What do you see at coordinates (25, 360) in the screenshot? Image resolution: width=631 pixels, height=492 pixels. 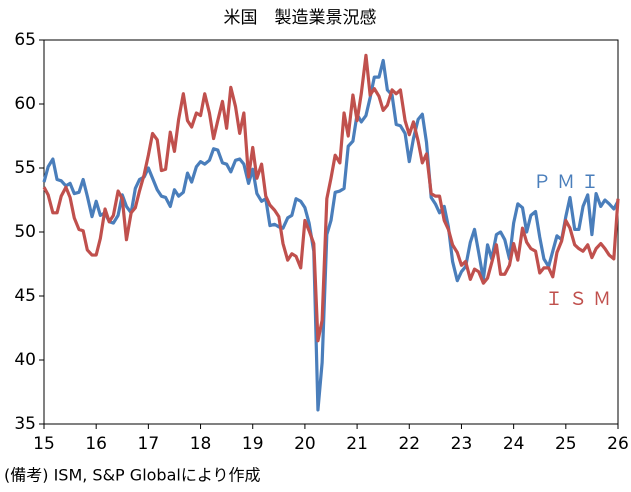 I see `y-tick-label: 40` at bounding box center [25, 360].